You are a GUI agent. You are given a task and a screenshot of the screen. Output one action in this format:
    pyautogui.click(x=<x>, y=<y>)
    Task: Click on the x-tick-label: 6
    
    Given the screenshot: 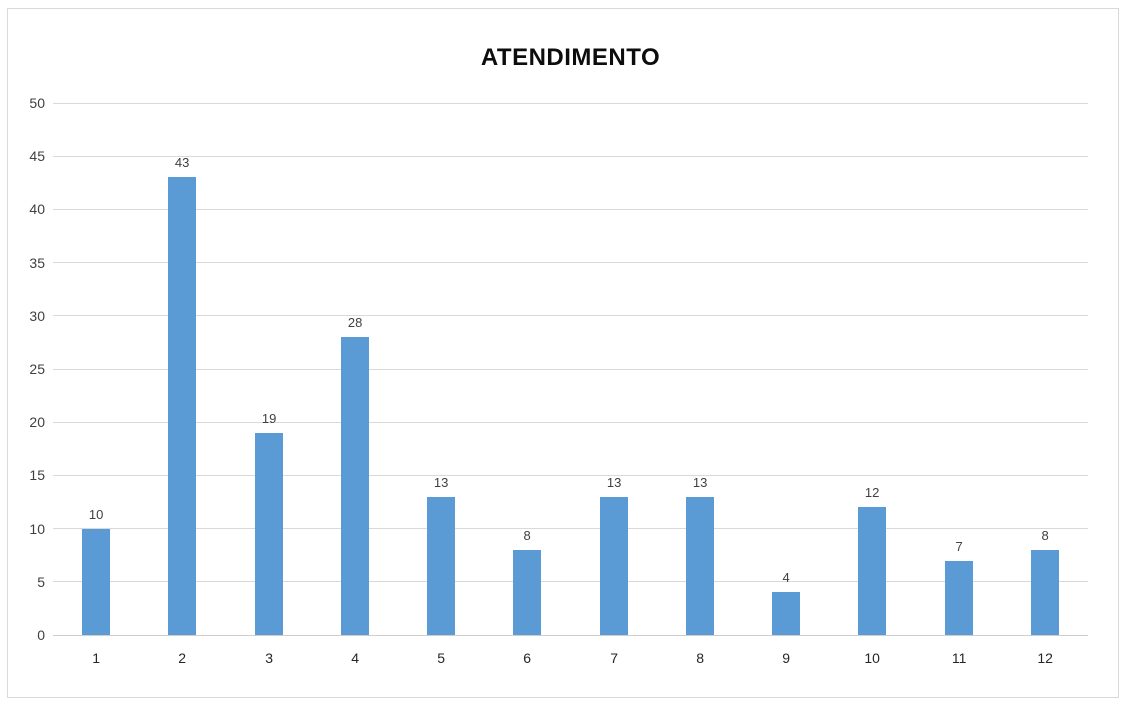 What is the action you would take?
    pyautogui.click(x=527, y=658)
    